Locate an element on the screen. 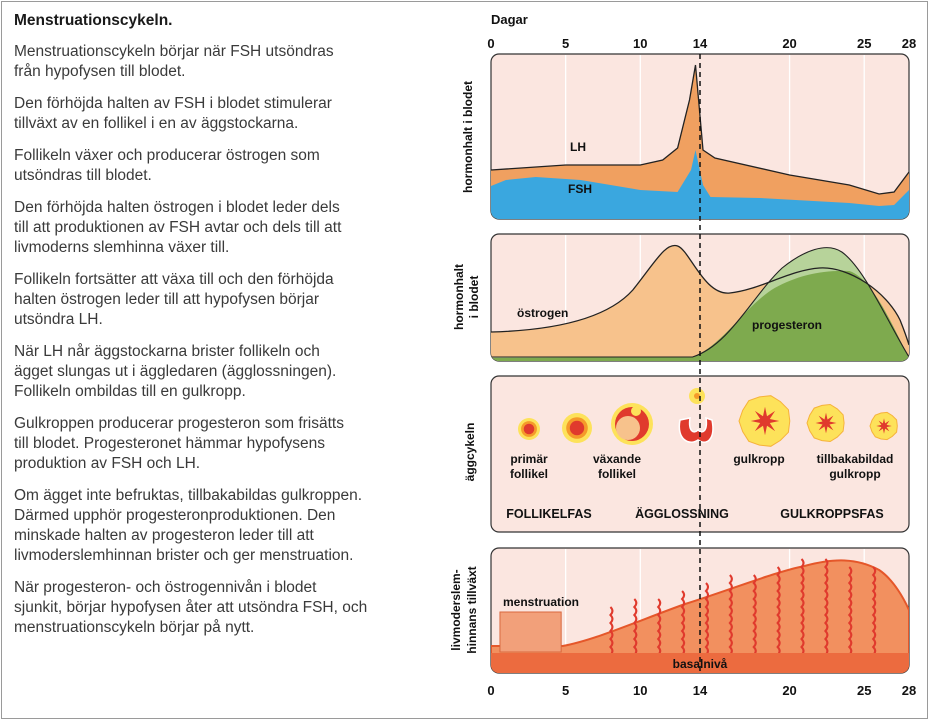 The height and width of the screenshot is (721, 930). stage-label: växande is located at coordinates (617, 459).